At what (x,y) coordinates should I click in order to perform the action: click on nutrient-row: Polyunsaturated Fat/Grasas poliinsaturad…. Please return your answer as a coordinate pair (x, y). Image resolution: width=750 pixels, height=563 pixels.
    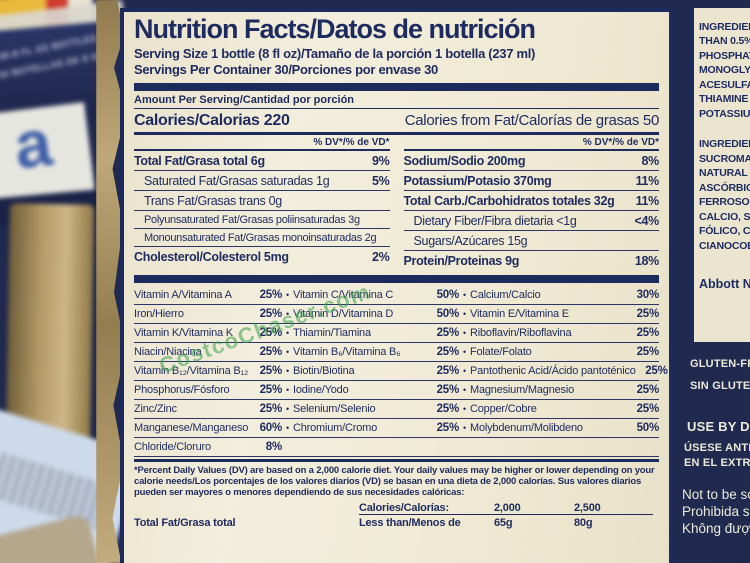
    Looking at the image, I should click on (262, 220).